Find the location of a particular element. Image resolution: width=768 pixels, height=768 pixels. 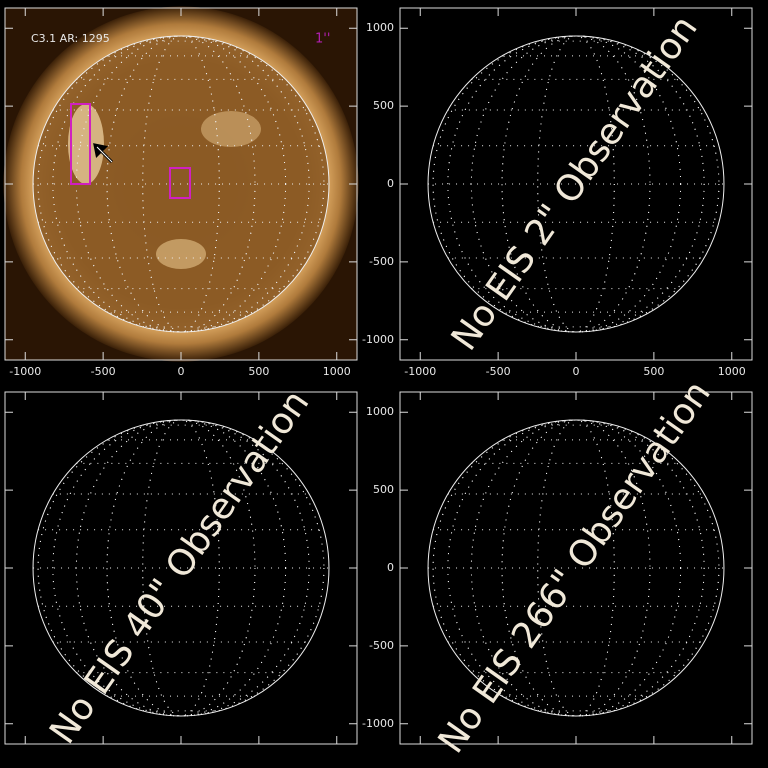

arrow is located at coordinates (104, 154).